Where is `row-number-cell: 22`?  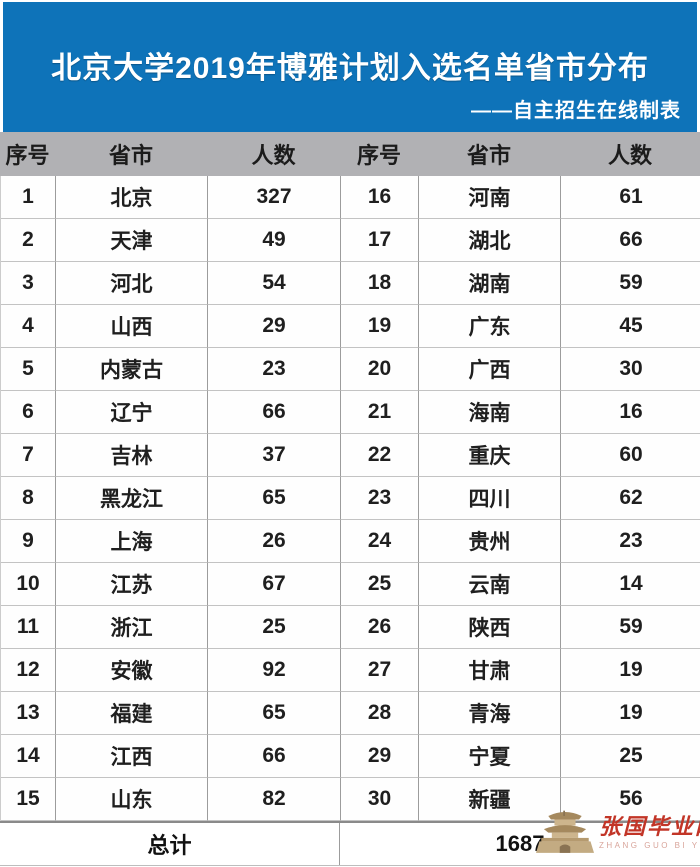 row-number-cell: 22 is located at coordinates (380, 455).